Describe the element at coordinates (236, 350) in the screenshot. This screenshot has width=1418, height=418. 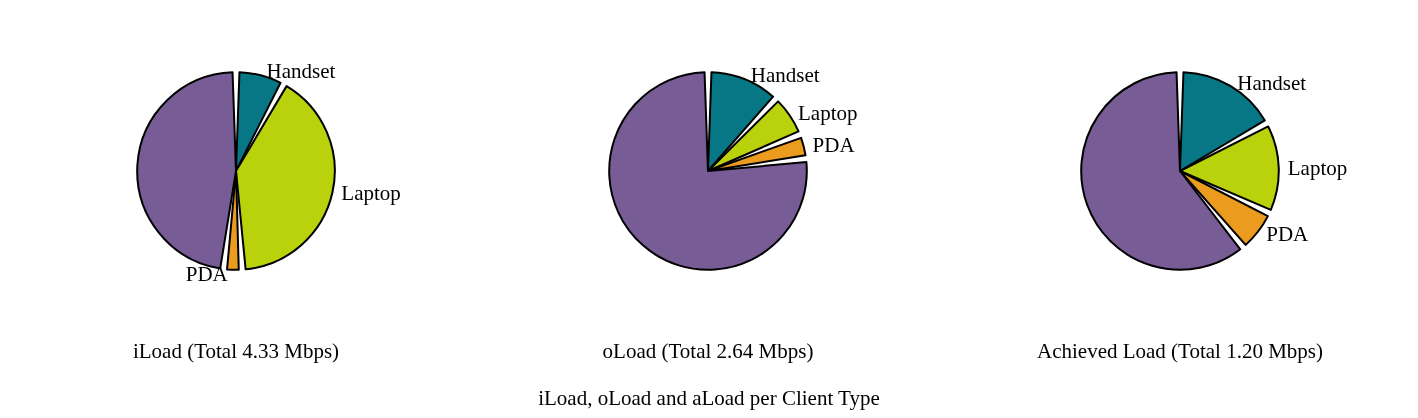
I see `text: iLoad (Total 4.33 Mbps)` at that location.